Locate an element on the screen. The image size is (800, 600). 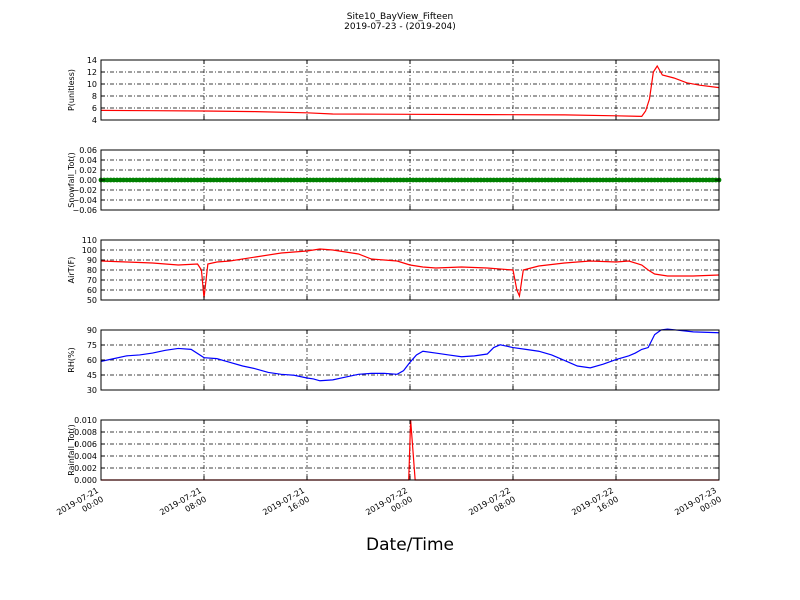
y-tick-label: 75 is located at coordinates (92, 345).